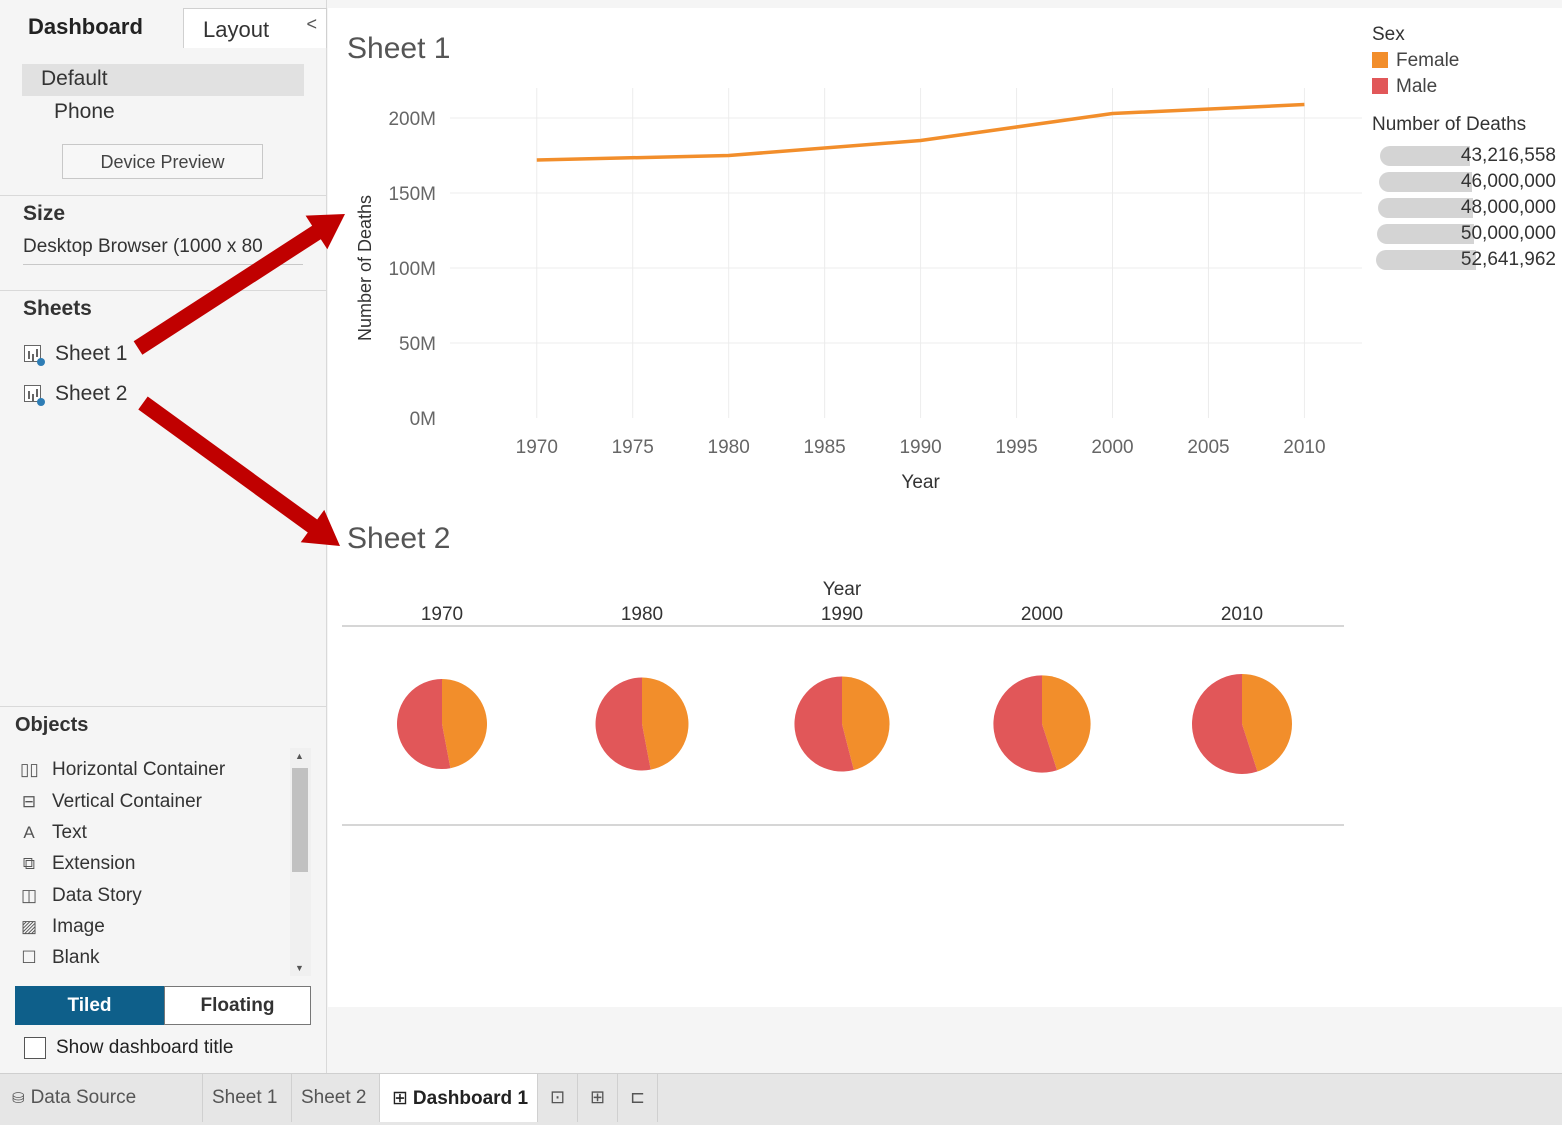  What do you see at coordinates (91, 393) in the screenshot?
I see `sheet-label: Sheet 2` at bounding box center [91, 393].